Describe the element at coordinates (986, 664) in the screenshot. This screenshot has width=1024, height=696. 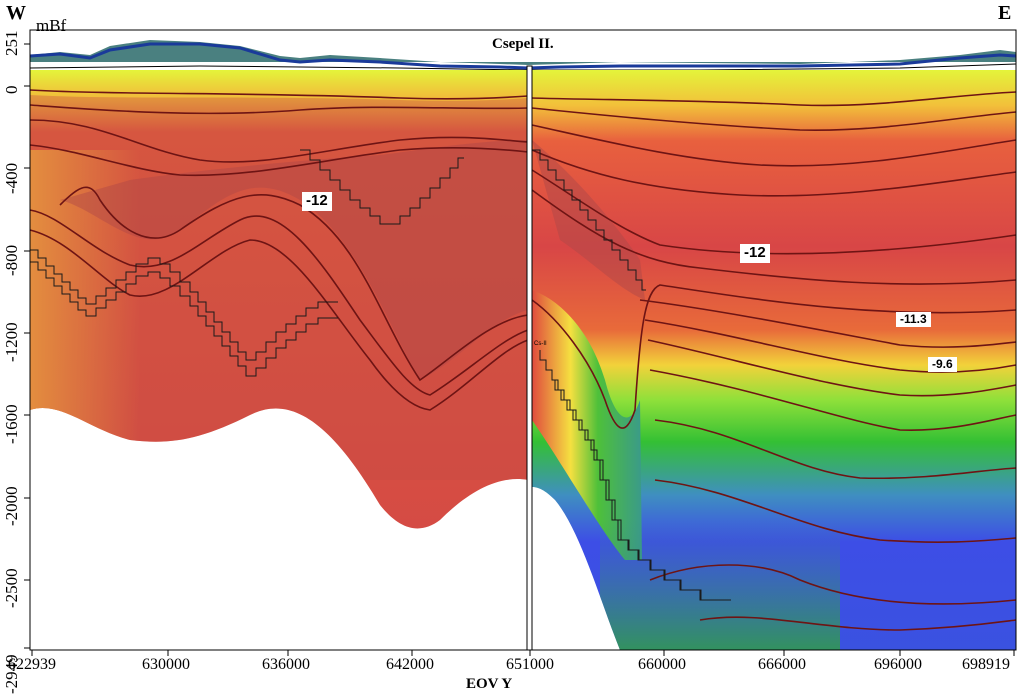
I see `x-tick-label: 698919` at that location.